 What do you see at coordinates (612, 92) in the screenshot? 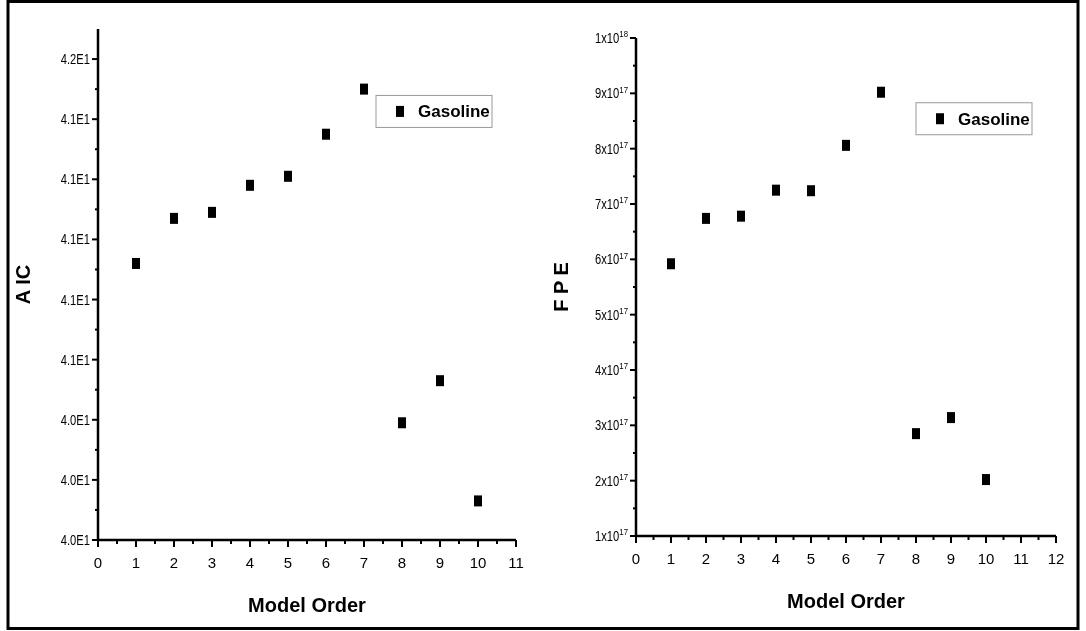
I see `y-tick-label: 9x10$^{17}$` at bounding box center [612, 92].